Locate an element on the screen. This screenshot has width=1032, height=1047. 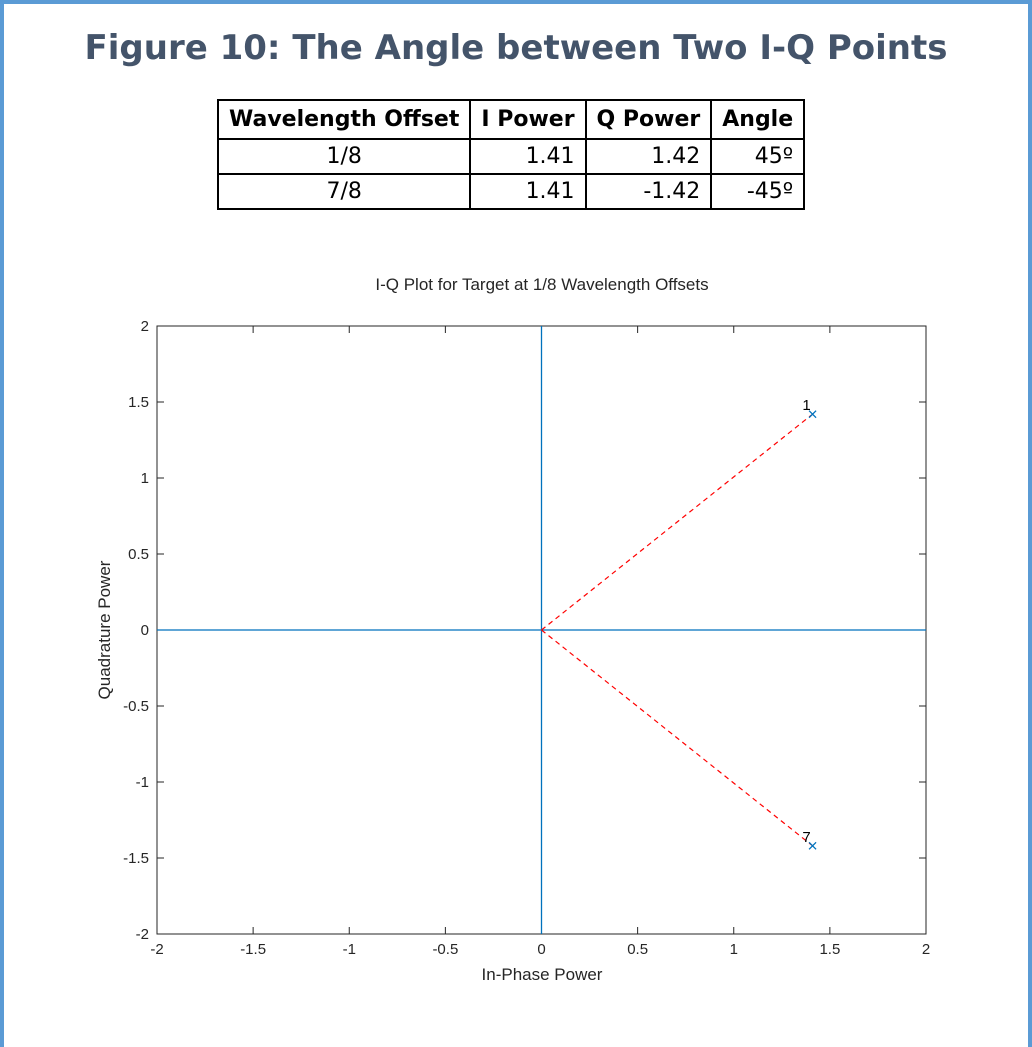
x-tick-label: -1 is located at coordinates (349, 949).